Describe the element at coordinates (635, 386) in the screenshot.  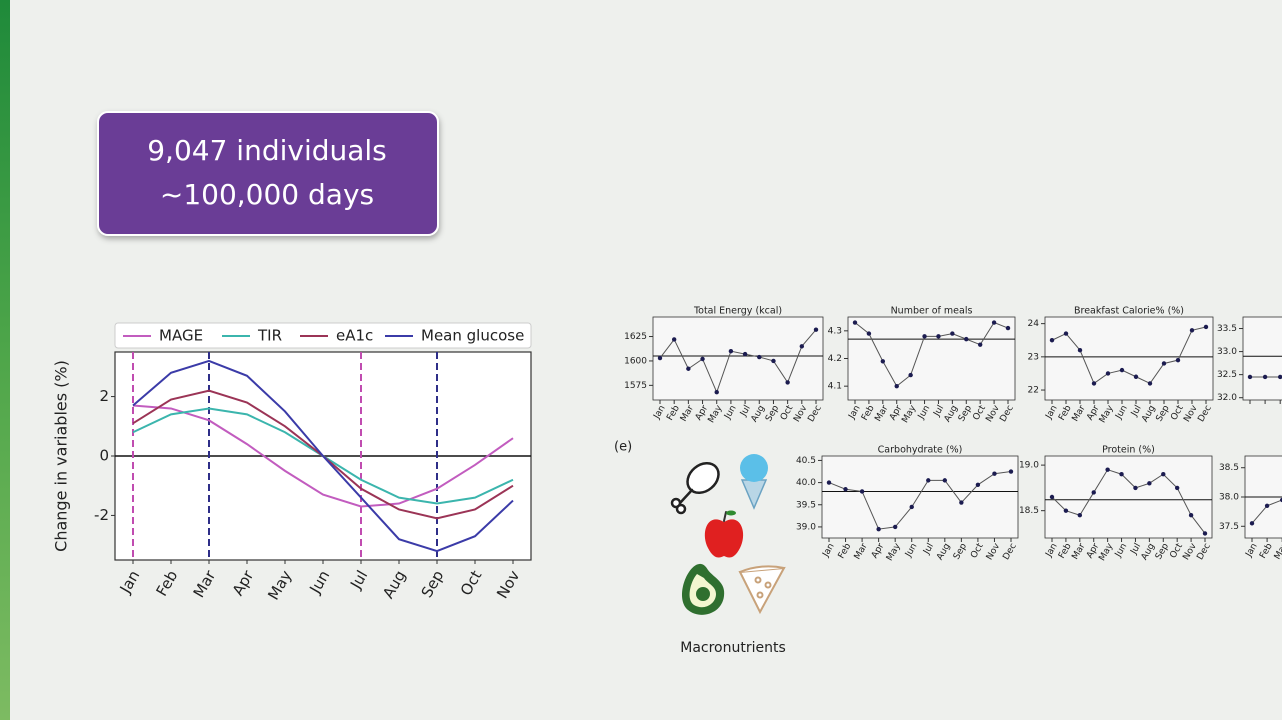
I see `y-tick-label: 1575` at that location.